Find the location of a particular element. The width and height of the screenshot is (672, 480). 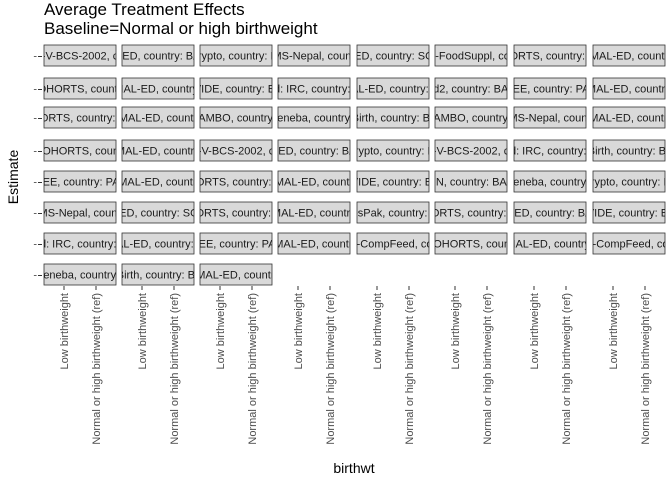

facet-strip: studyid: MAL-ED, country: NEPAL is located at coordinates (158, 150).